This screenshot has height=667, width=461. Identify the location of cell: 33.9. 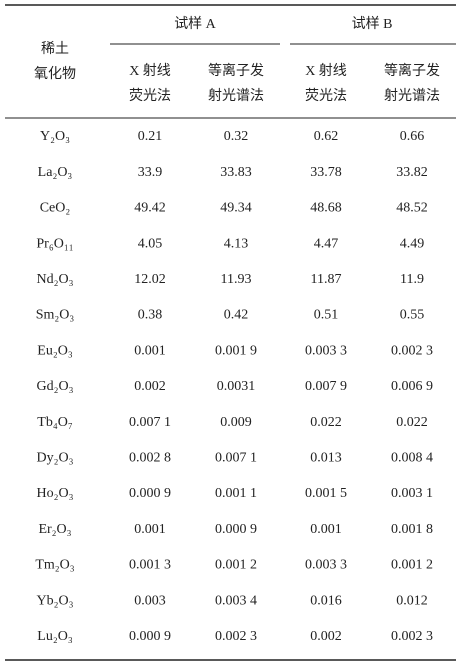
(150, 172).